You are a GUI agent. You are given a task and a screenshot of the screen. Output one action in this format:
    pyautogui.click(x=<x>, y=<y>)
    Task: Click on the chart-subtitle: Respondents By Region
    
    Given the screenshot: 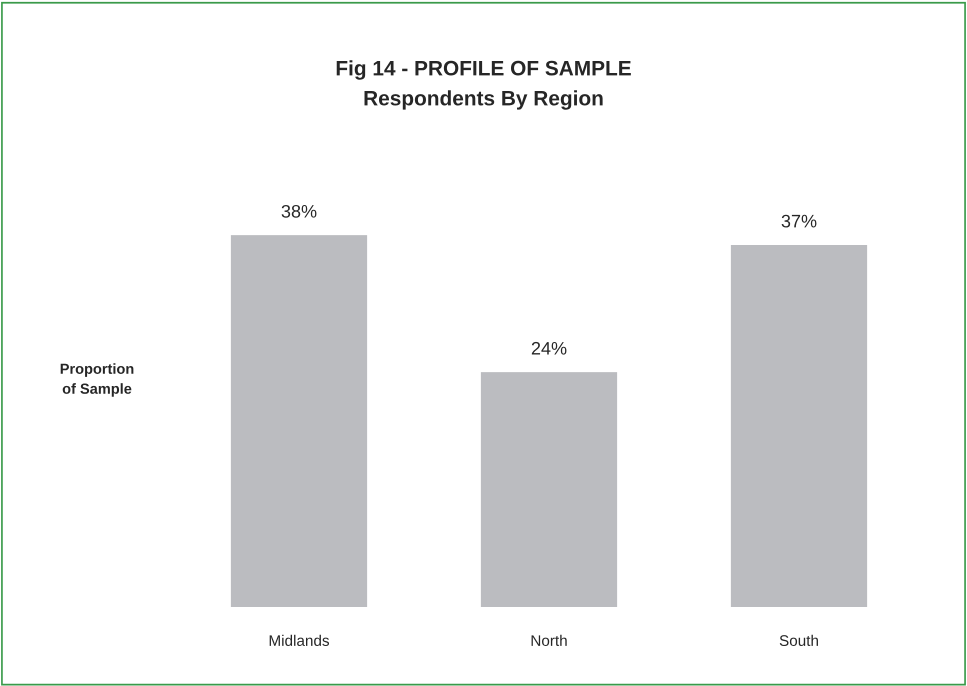 What is the action you would take?
    pyautogui.click(x=483, y=100)
    